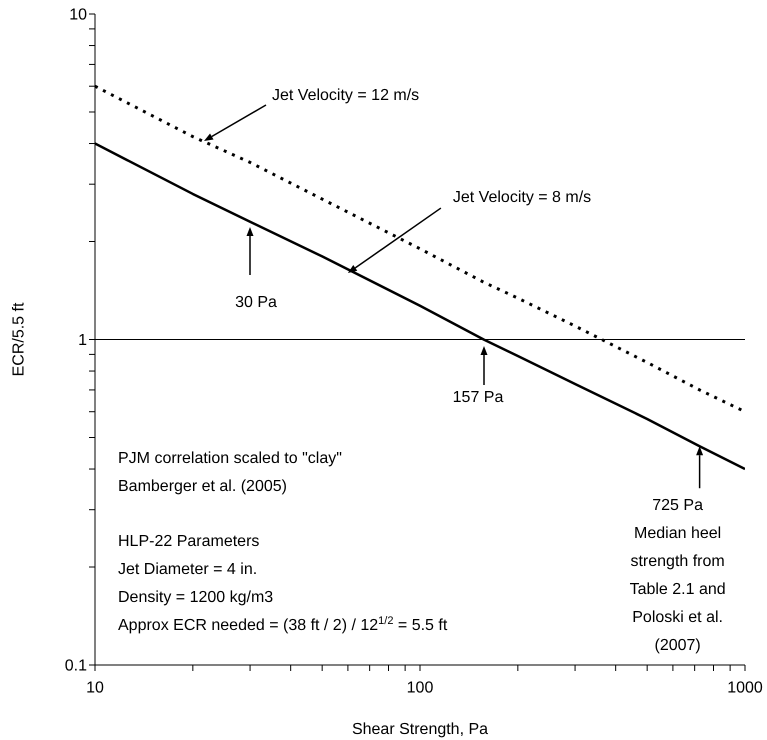 The image size is (767, 740). What do you see at coordinates (83, 341) in the screenshot?
I see `y-tick-label: 1` at bounding box center [83, 341].